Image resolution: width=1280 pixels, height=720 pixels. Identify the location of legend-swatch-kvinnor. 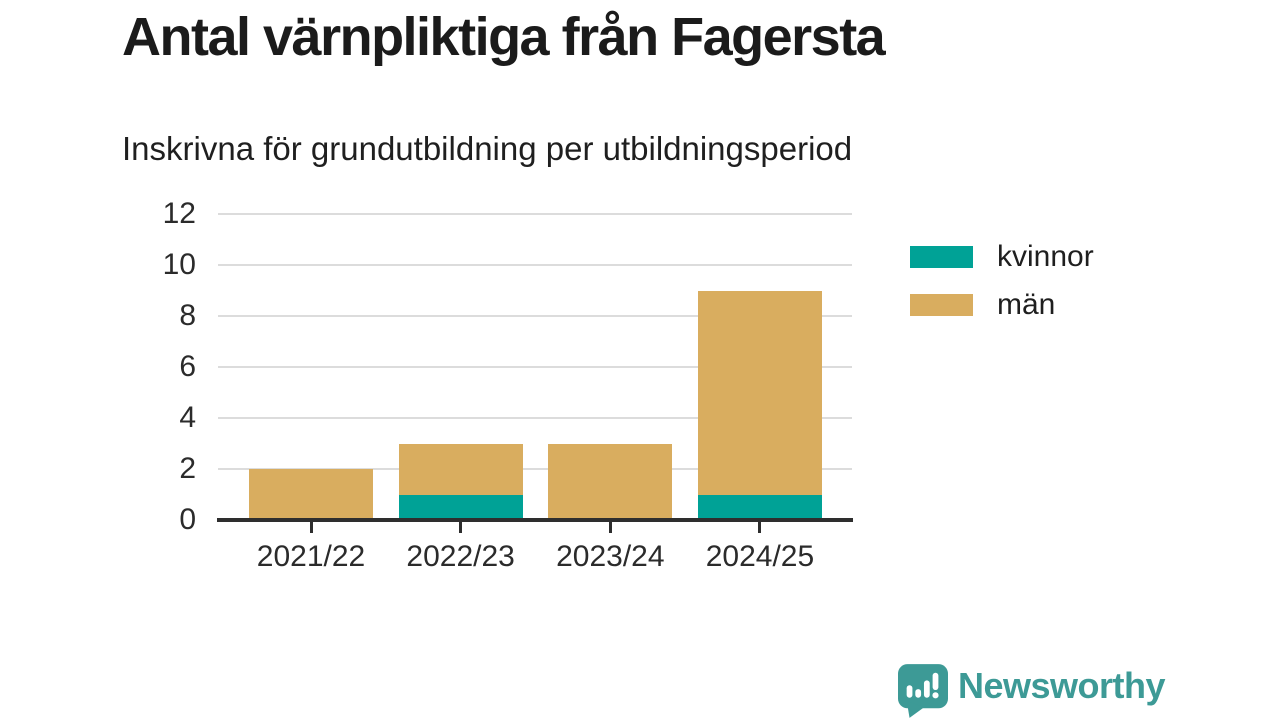
(941, 257).